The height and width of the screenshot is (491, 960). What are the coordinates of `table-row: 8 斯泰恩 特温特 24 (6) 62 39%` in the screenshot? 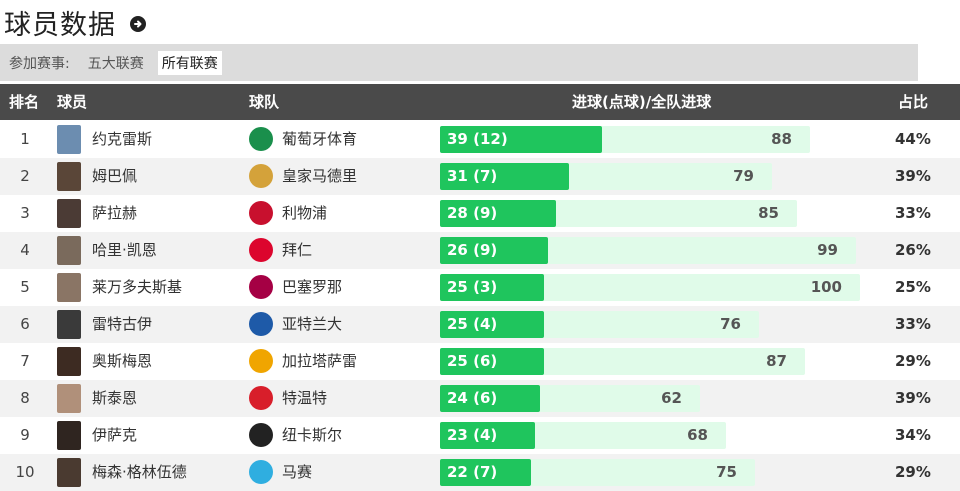 It's located at (480, 398).